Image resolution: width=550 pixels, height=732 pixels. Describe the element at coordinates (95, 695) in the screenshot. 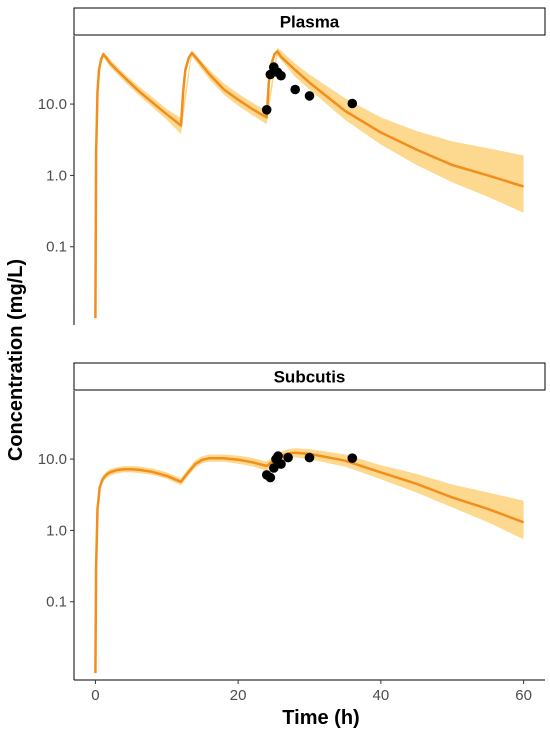

I see `x-tick-label: 0` at that location.